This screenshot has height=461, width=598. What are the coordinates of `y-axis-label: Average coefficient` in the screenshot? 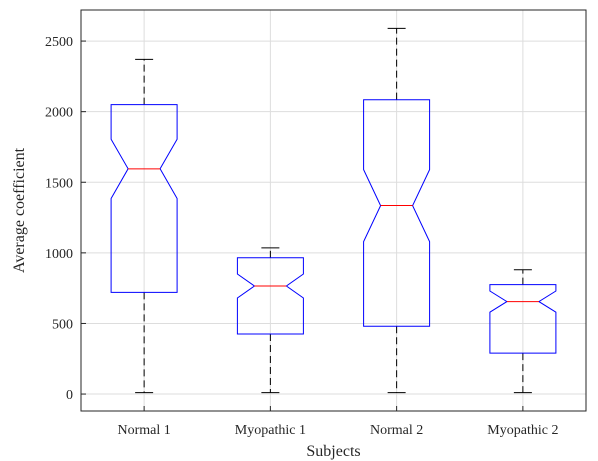 It's located at (19, 210).